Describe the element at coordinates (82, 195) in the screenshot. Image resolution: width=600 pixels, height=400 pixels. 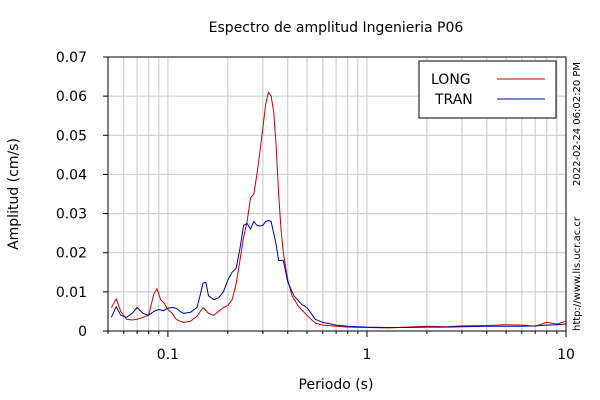
I see `y-ticks: 0 0.01 0.02 0.03 0.04 0.05 0.06 0.07` at that location.